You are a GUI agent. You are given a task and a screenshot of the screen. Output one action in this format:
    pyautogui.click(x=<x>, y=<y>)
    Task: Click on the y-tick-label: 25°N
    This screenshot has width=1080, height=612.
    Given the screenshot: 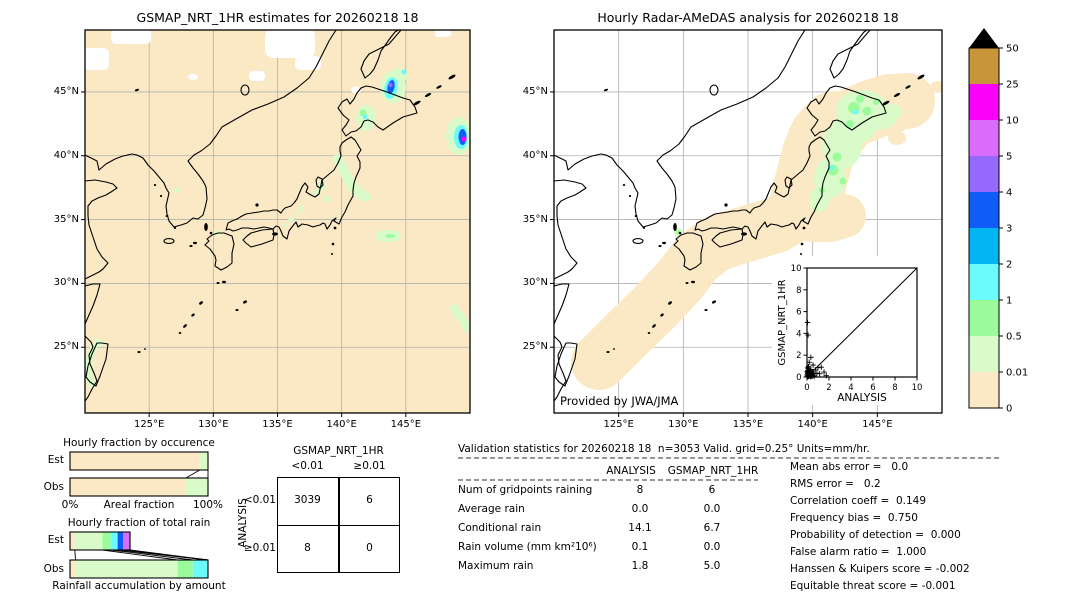 What is the action you would take?
    pyautogui.click(x=535, y=347)
    